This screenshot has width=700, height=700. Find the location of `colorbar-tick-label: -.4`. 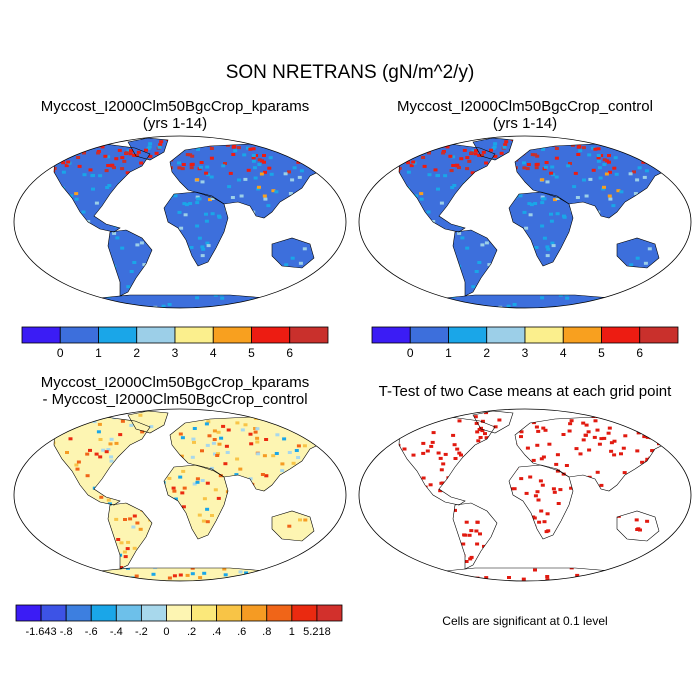

colorbar-tick-label: -.4 is located at coordinates (116, 632).